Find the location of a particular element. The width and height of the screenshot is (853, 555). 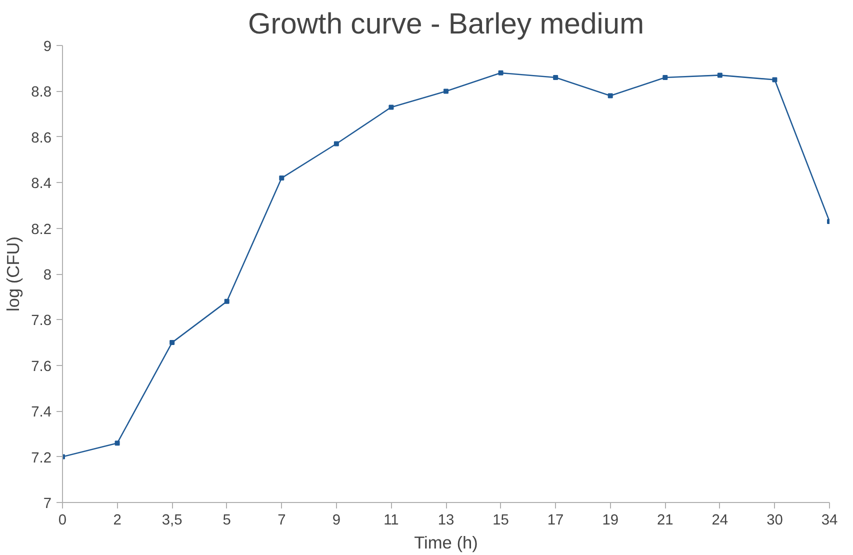

x-tick-label: 24 is located at coordinates (720, 520).